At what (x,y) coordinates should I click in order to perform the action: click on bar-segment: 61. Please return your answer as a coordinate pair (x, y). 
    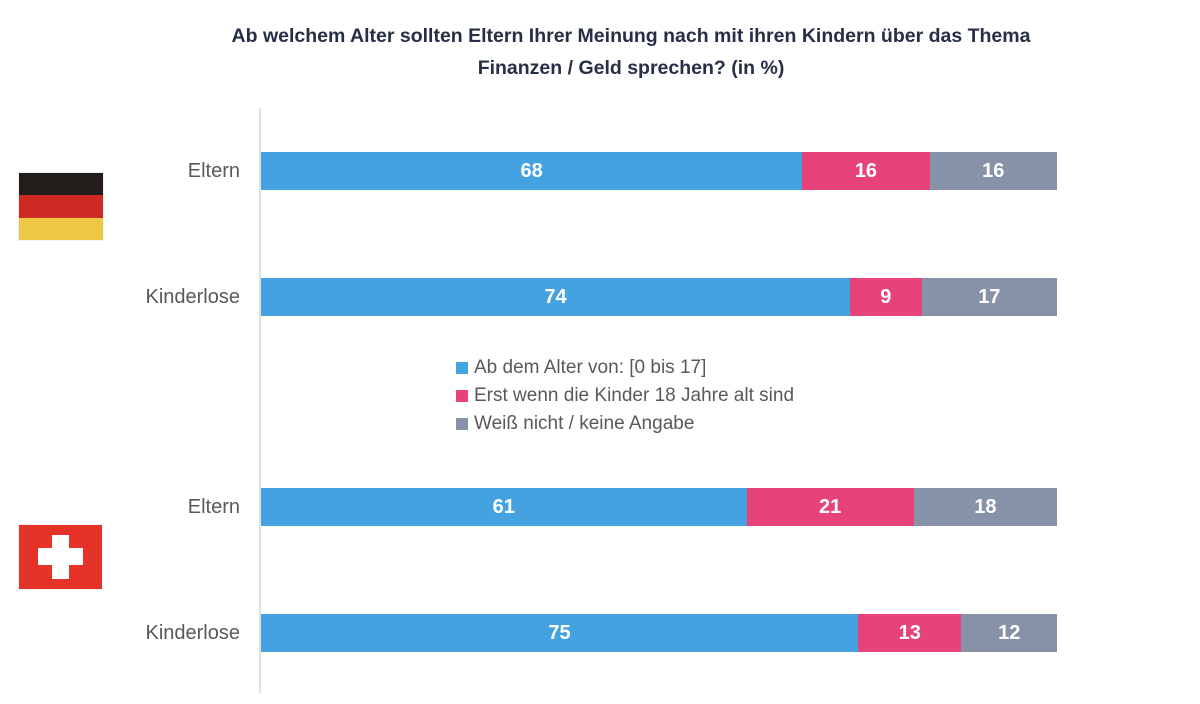
    Looking at the image, I should click on (504, 507).